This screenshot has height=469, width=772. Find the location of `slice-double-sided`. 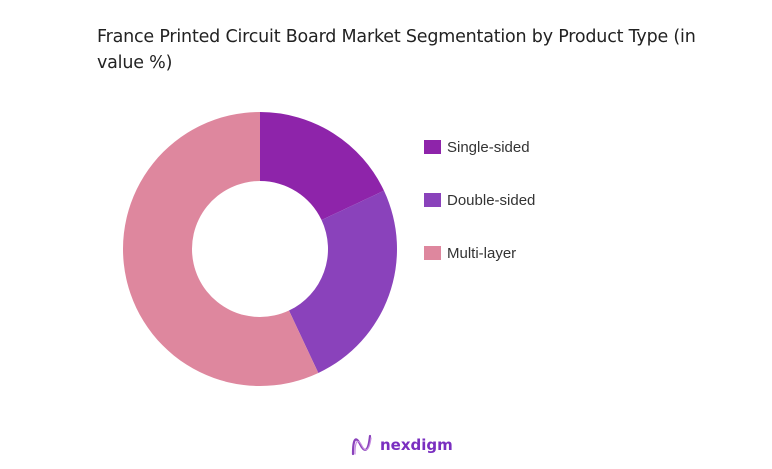

slice-double-sided is located at coordinates (342, 281).